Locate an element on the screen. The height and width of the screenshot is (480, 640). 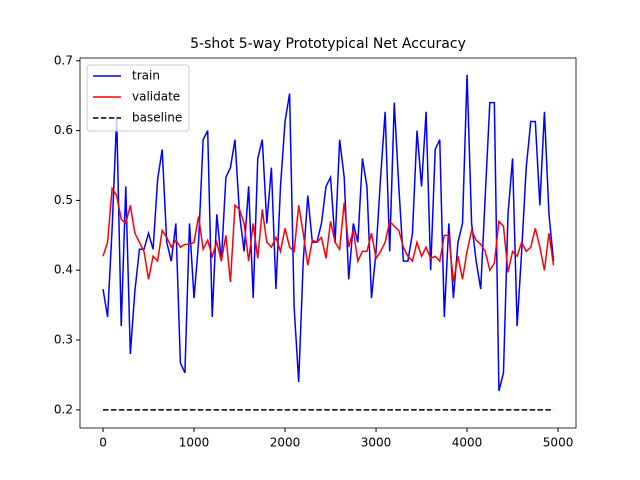
x-tick-label: 0 is located at coordinates (103, 443).